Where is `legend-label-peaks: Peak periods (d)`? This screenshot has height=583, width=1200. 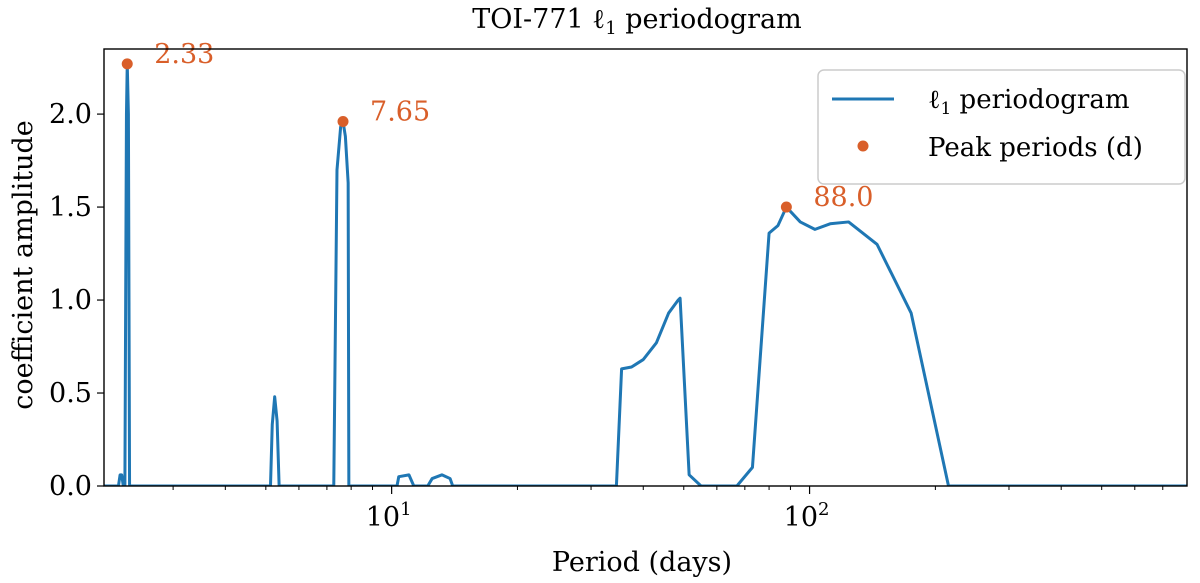 legend-label-peaks: Peak periods (d) is located at coordinates (1035, 148).